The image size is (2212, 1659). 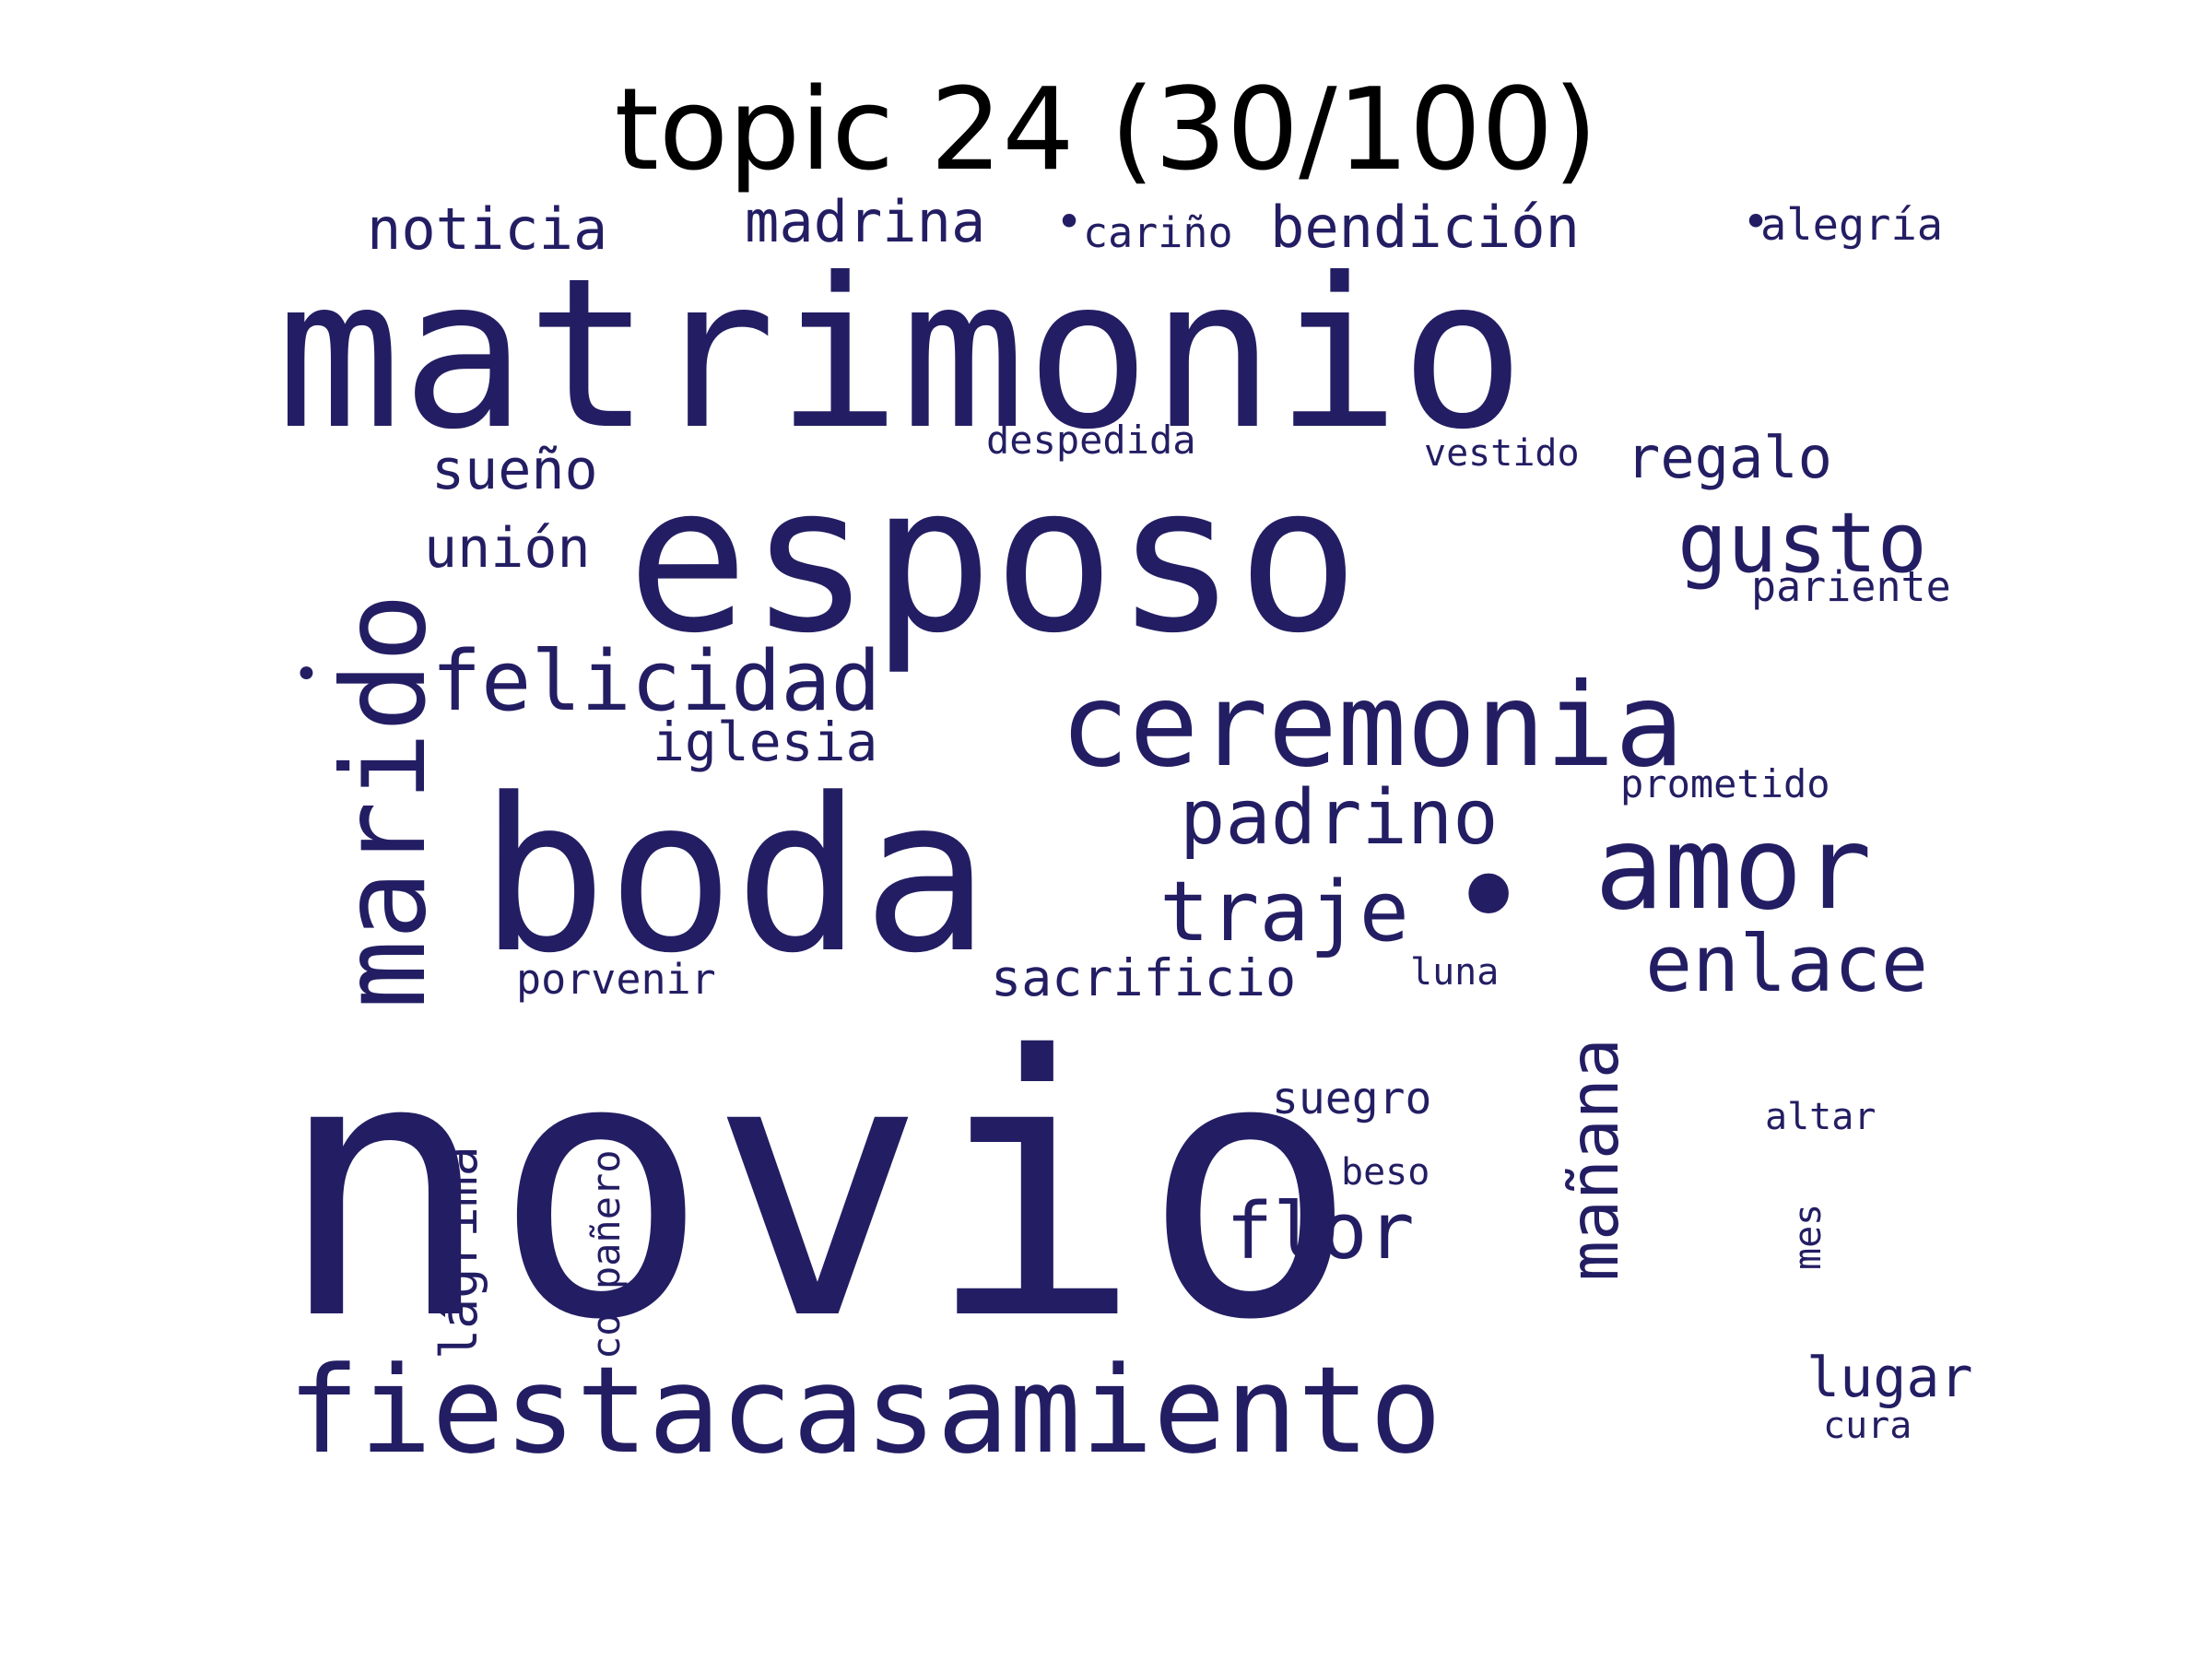 I want to click on word-amor: amor, so click(x=1733, y=868).